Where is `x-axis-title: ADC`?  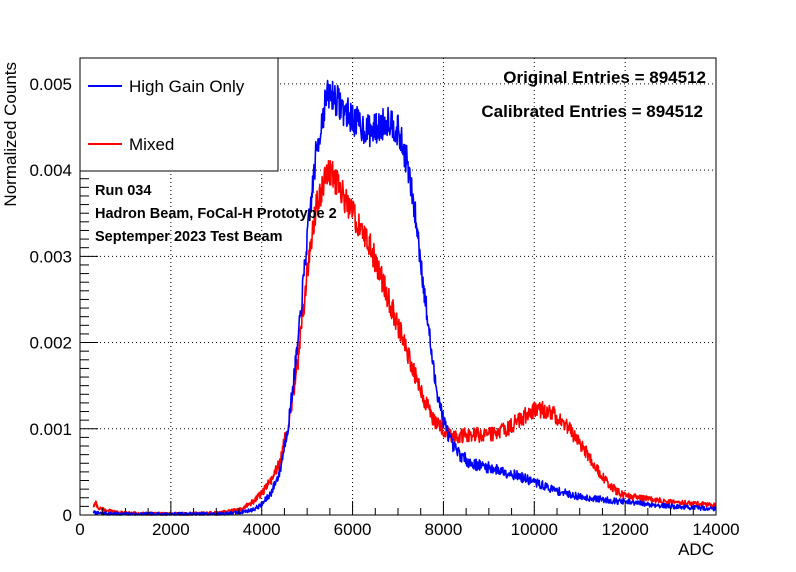
x-axis-title: ADC is located at coordinates (696, 549).